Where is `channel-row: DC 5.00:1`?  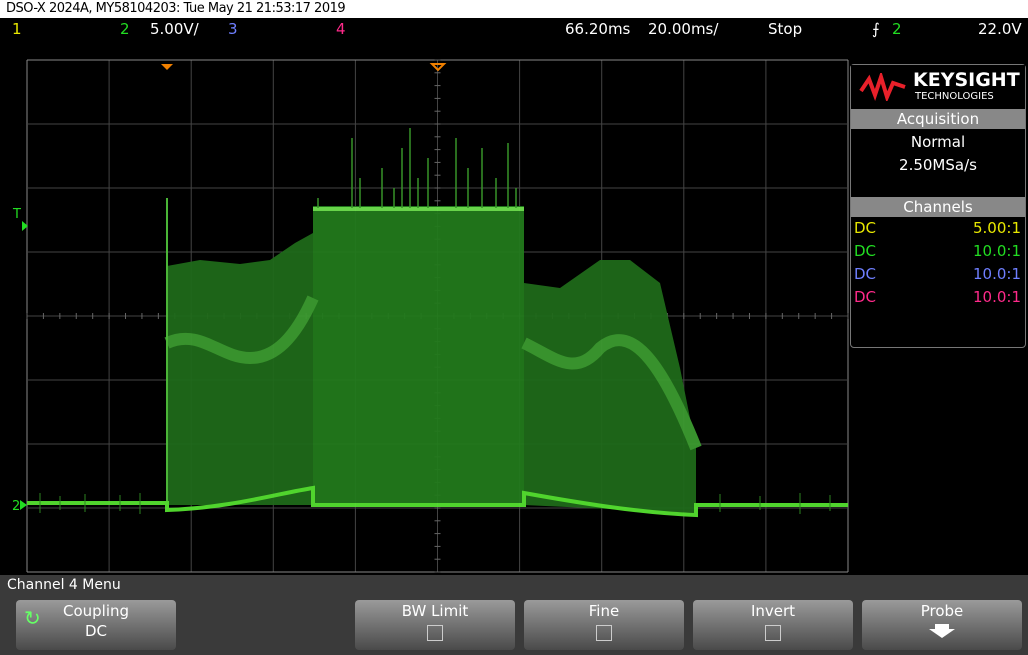
channel-row: DC 5.00:1 is located at coordinates (938, 228).